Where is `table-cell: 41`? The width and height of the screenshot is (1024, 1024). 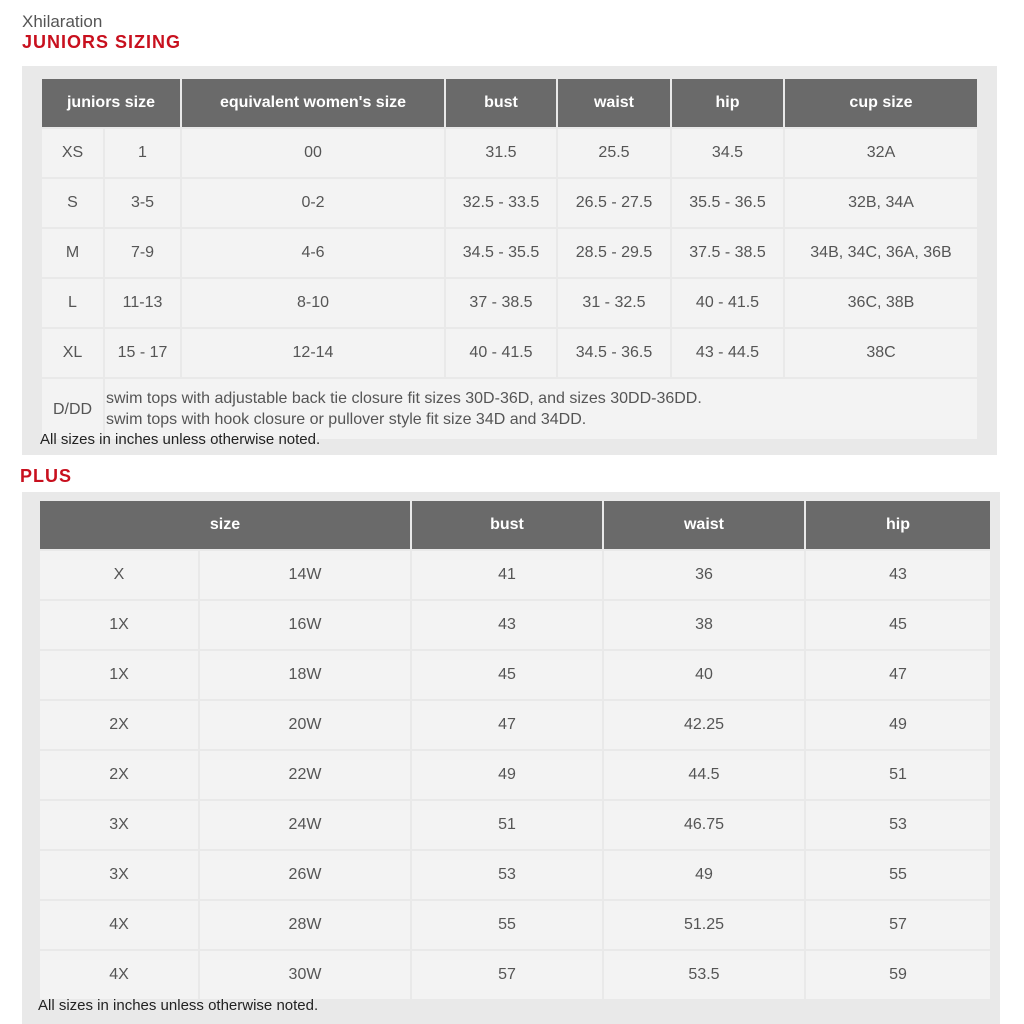
table-cell: 41 is located at coordinates (507, 575).